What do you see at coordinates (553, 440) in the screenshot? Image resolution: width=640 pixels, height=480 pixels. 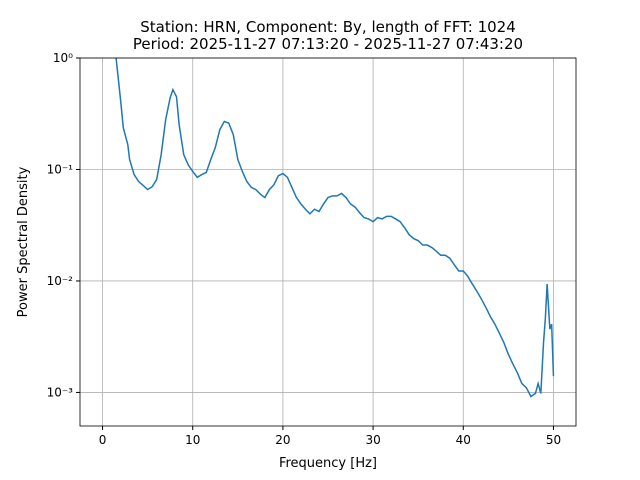 I see `x-tick-label: 50` at bounding box center [553, 440].